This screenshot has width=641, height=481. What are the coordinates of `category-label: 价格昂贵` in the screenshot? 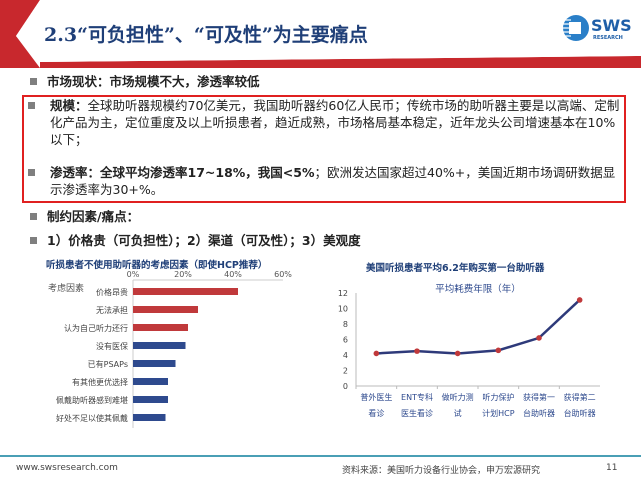 It's located at (112, 292).